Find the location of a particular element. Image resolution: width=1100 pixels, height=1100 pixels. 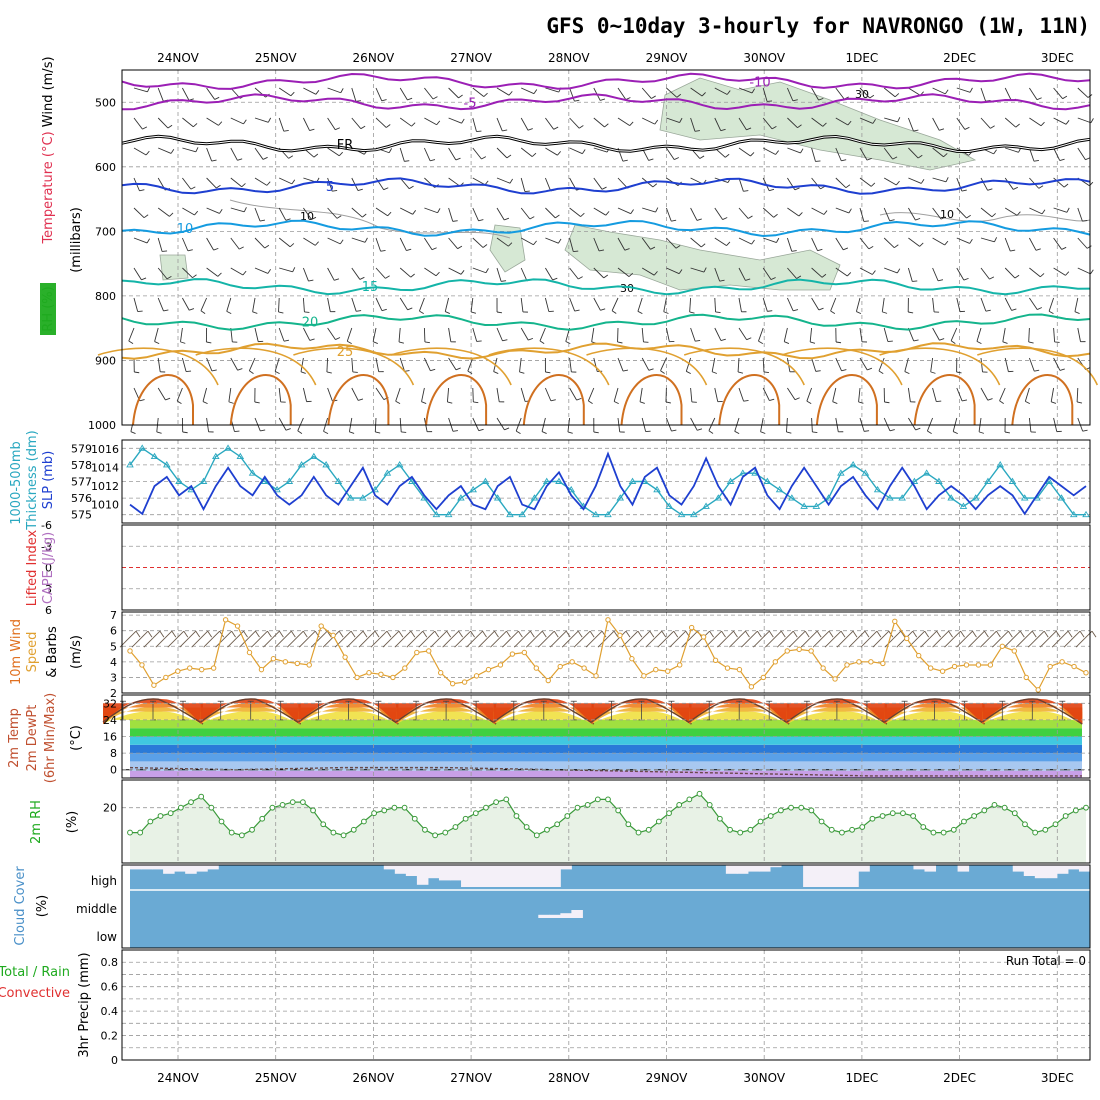

isotherm-label: 25 is located at coordinates (345, 352).